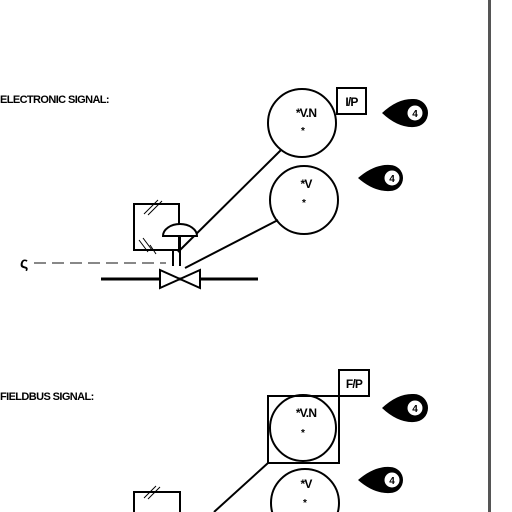 The height and width of the screenshot is (512, 512). I want to click on electronic-instrument-top: *V.N *, so click(302, 123).